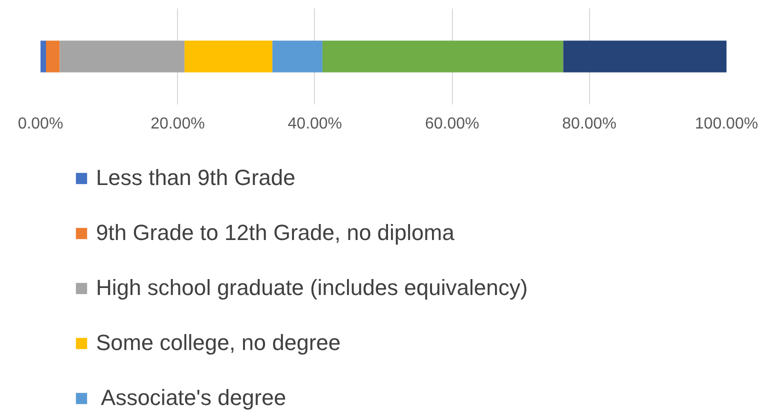  Describe the element at coordinates (589, 124) in the screenshot. I see `x-tick-label: 80.00%` at that location.